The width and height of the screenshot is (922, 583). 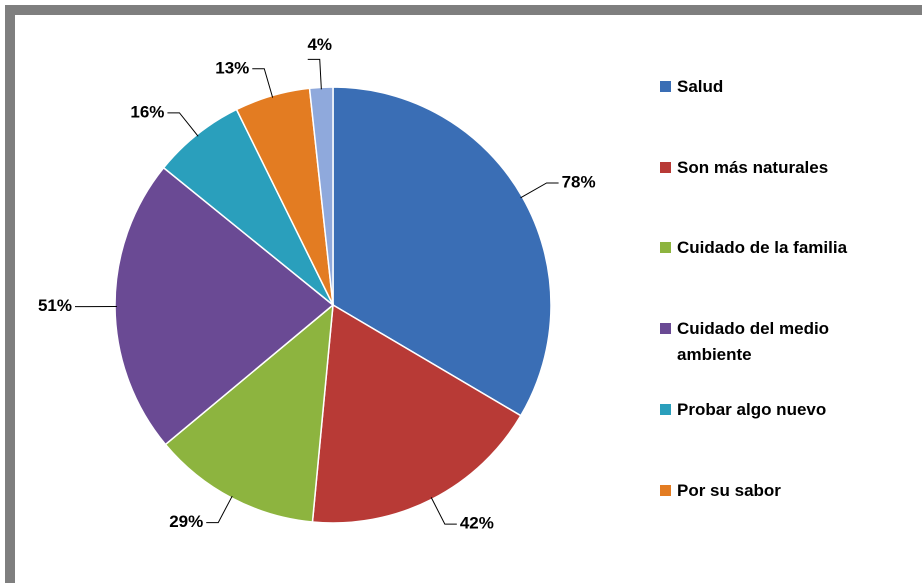 I want to click on legend-item: Cuidado de la familia, so click(x=772, y=248).